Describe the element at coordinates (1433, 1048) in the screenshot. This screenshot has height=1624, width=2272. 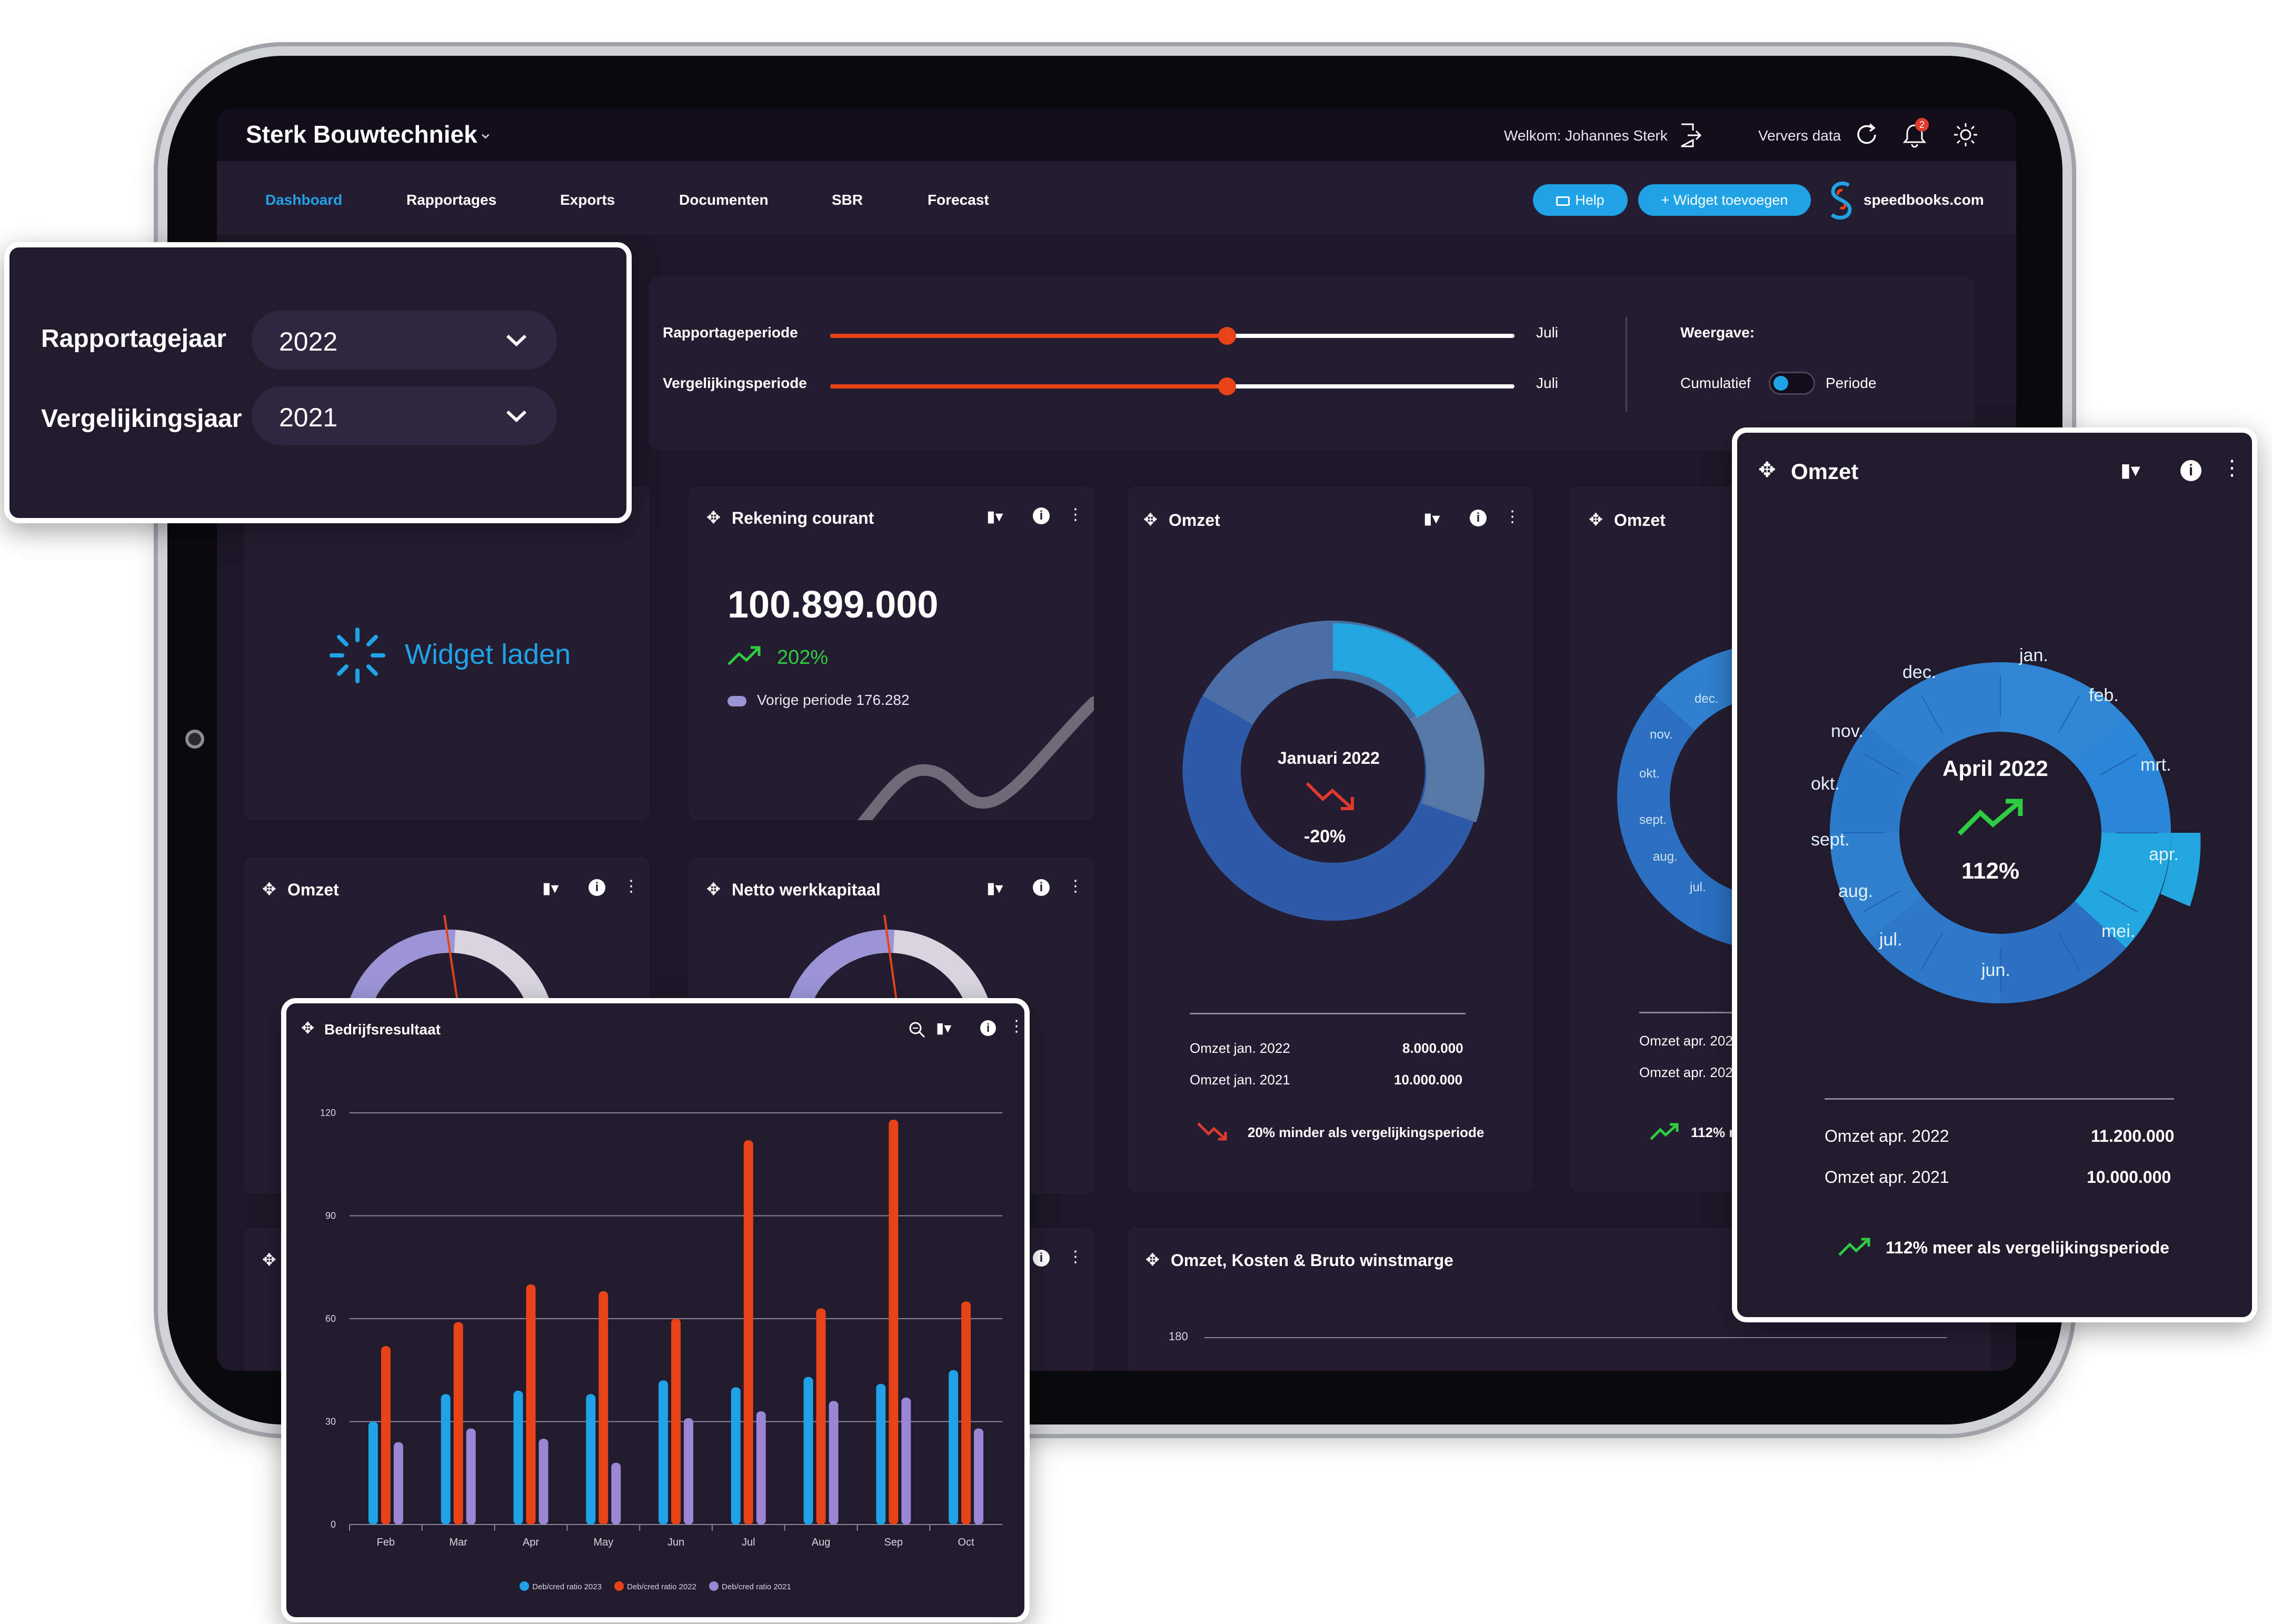
I see `omzet-jan-row1-value: 8.000.000` at that location.